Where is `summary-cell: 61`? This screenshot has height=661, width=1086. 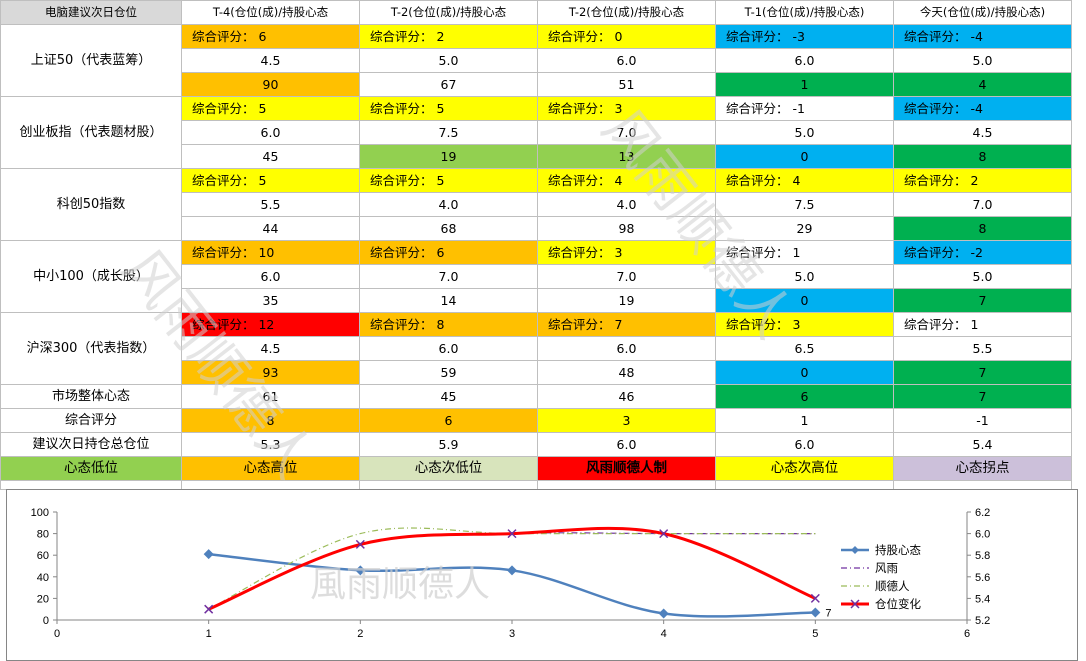
summary-cell: 61 is located at coordinates (270, 396).